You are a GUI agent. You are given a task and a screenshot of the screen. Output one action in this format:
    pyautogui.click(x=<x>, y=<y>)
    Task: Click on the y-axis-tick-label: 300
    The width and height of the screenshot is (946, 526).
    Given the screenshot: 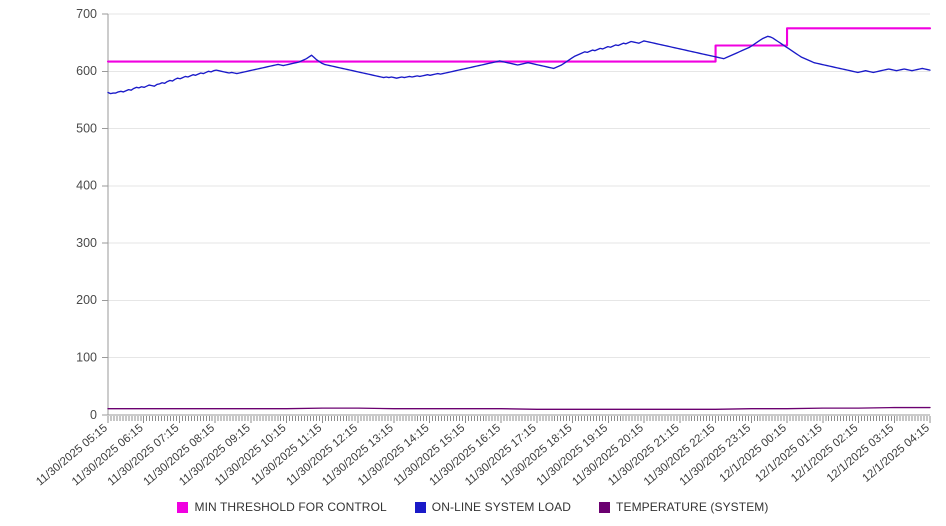 What is the action you would take?
    pyautogui.click(x=86, y=243)
    